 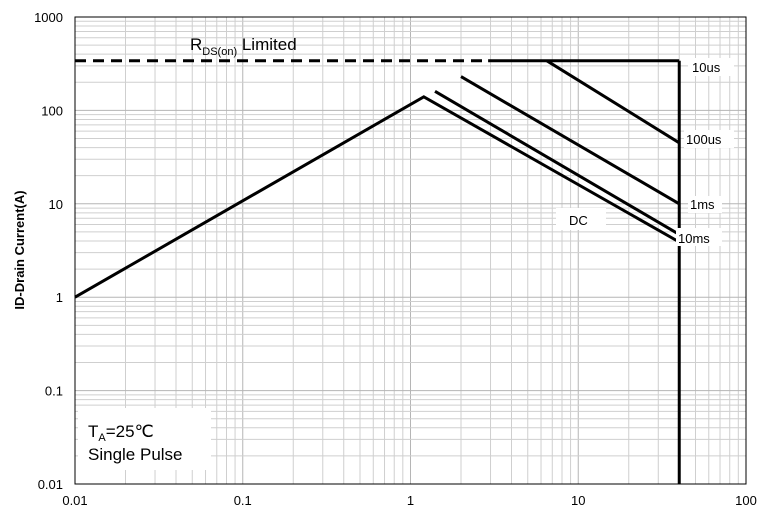 What do you see at coordinates (56, 204) in the screenshot?
I see `y-tick-label: 10` at bounding box center [56, 204].